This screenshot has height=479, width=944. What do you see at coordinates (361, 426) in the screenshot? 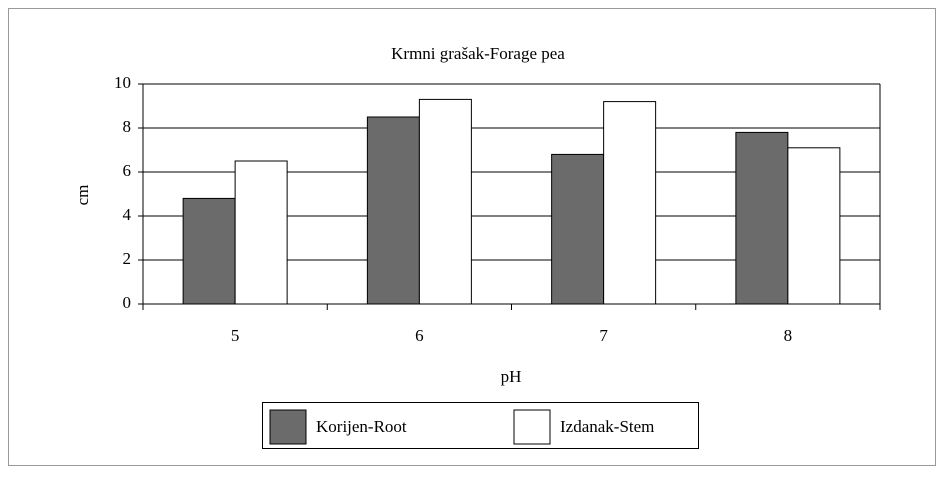
I see `legend-label: Korijen-Root` at bounding box center [361, 426].